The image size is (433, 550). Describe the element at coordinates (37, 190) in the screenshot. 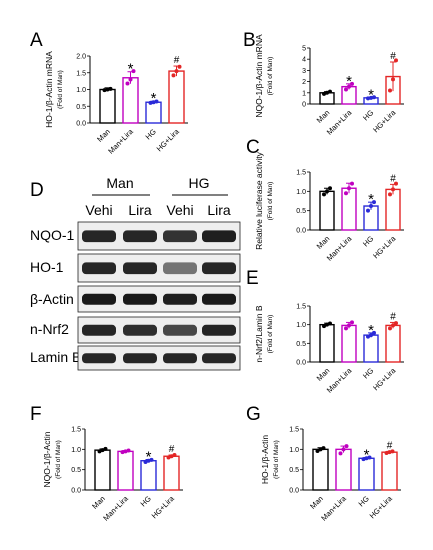

I see `panel-letter-d: D` at that location.